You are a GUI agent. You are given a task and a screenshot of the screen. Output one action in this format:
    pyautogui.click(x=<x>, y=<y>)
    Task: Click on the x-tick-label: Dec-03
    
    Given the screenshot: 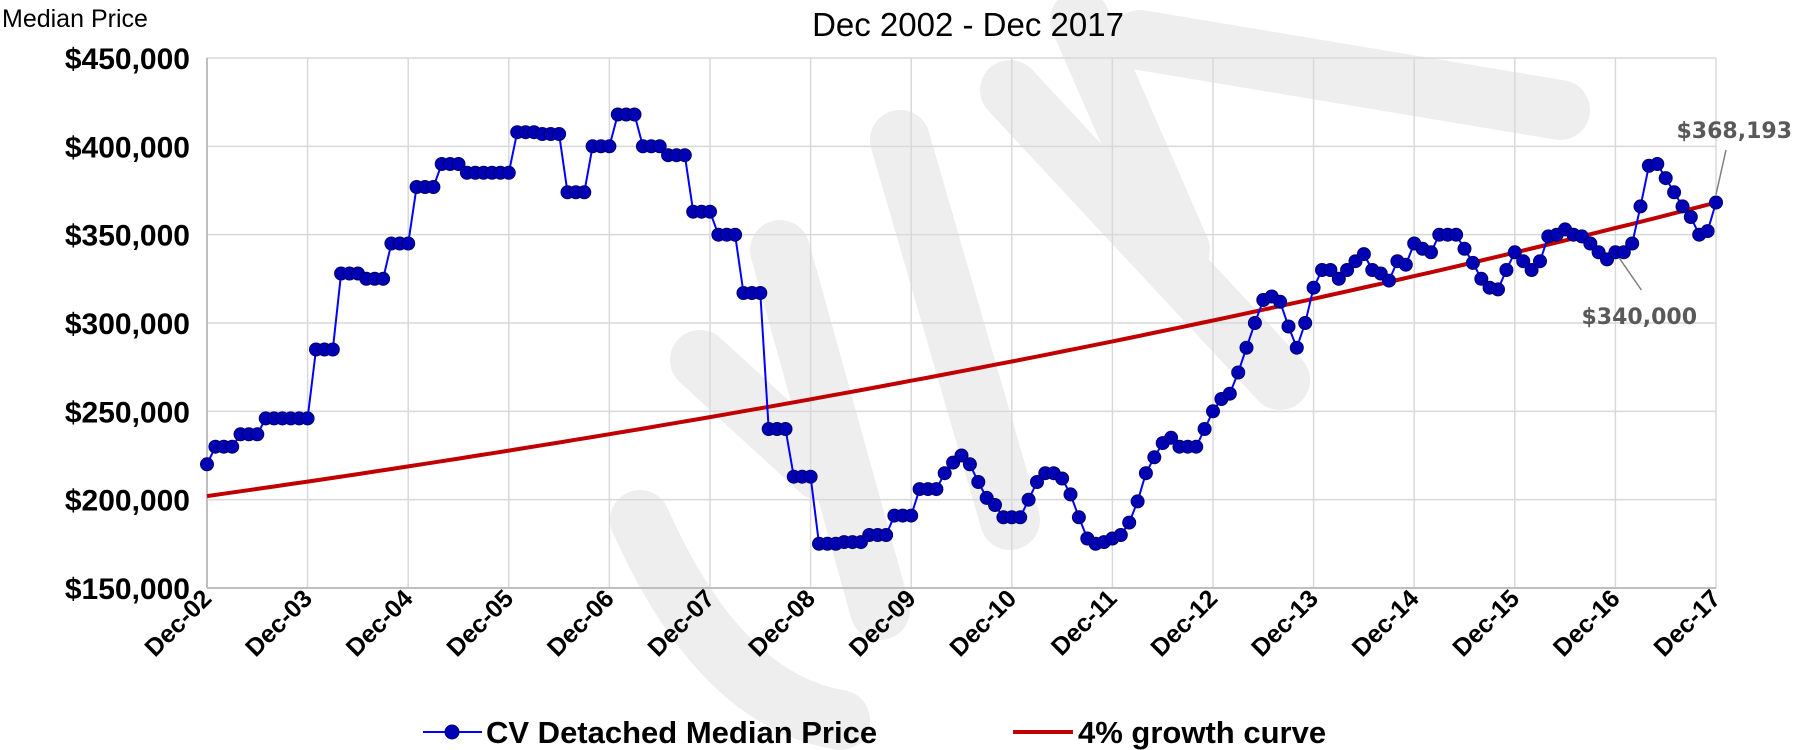 What is the action you would take?
    pyautogui.click(x=279, y=623)
    